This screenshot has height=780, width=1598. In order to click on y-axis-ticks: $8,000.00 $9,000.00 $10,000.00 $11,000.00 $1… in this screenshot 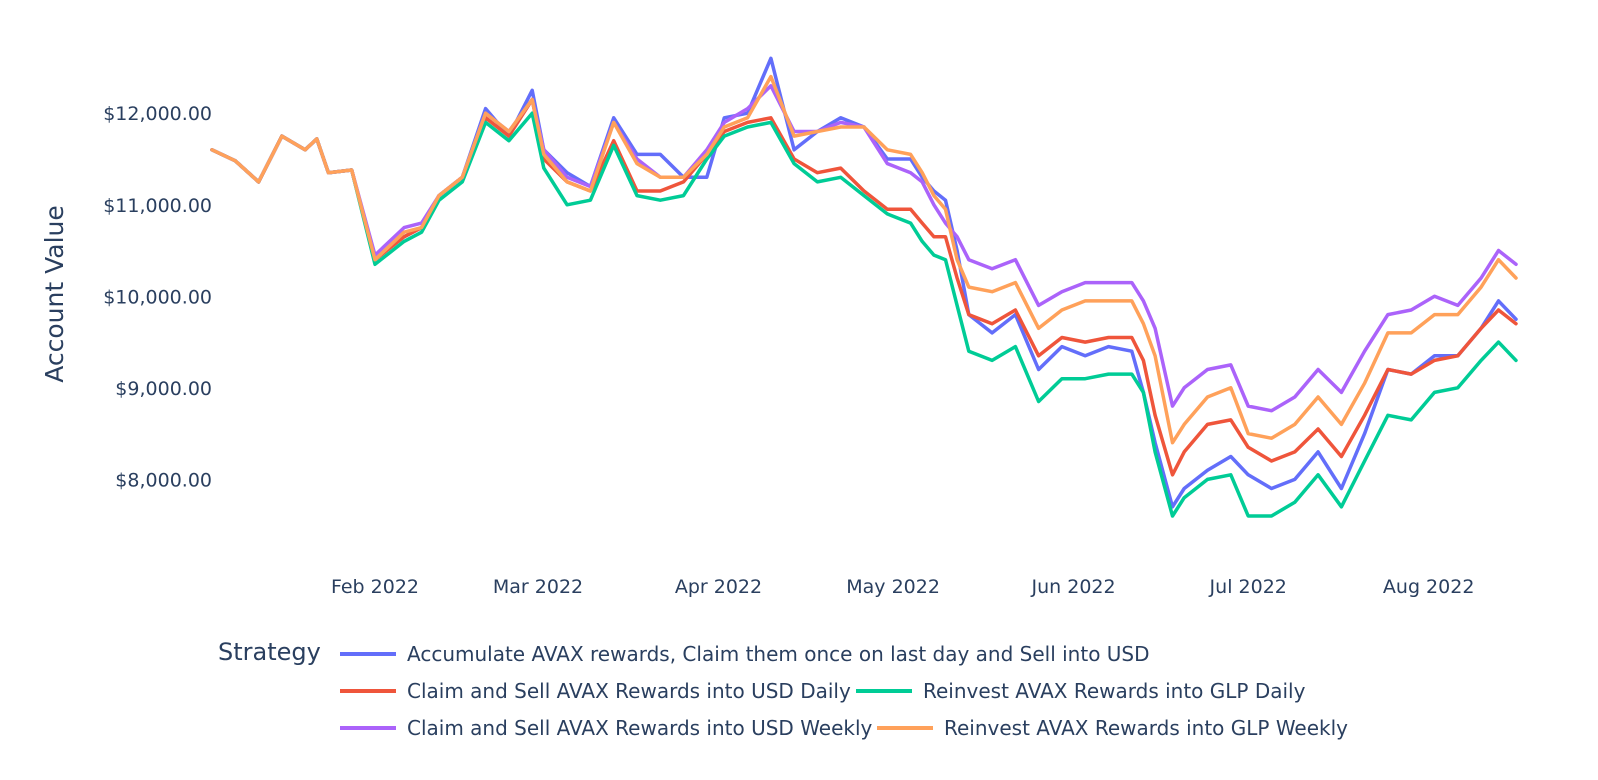, I will do `click(157, 297)`.